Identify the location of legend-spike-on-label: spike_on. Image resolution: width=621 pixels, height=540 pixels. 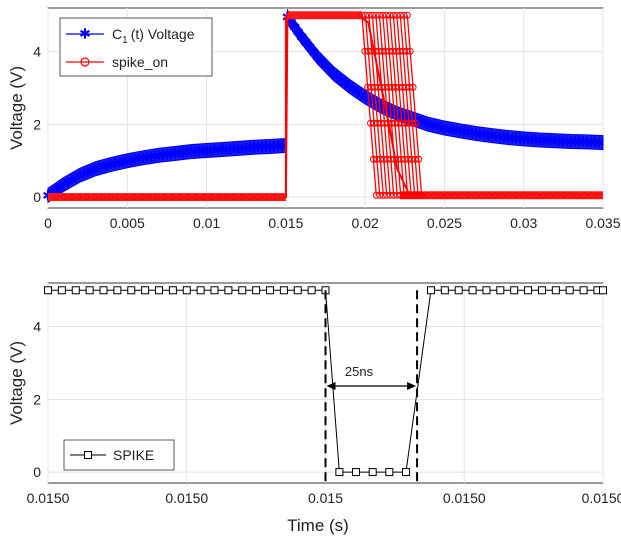
(140, 62).